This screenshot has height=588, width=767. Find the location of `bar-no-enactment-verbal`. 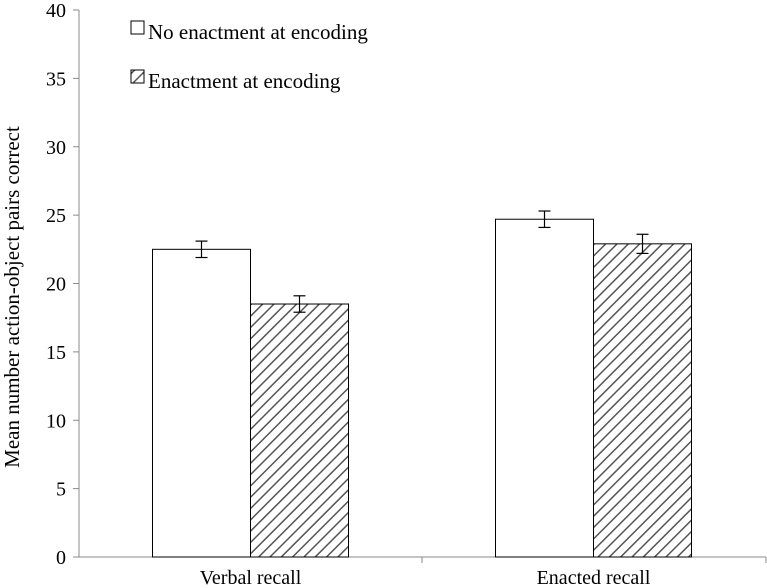

bar-no-enactment-verbal is located at coordinates (201, 403).